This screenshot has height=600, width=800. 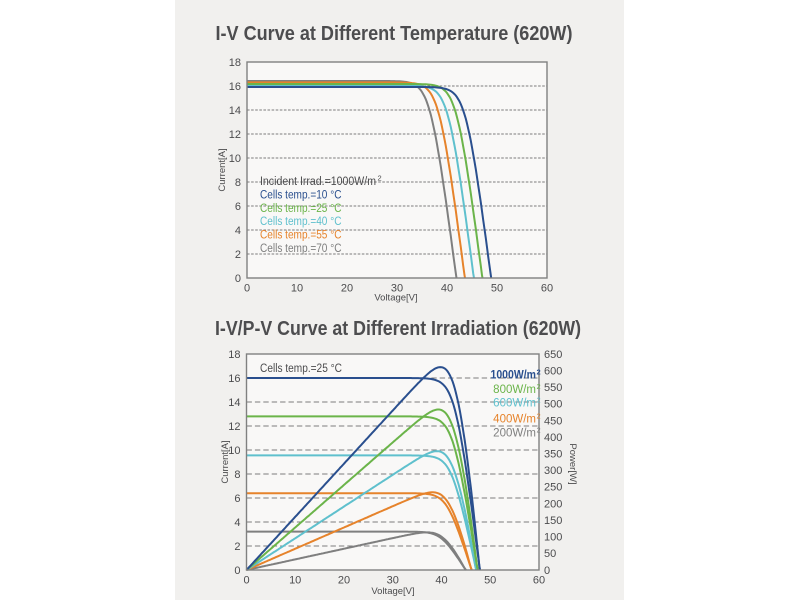 What do you see at coordinates (301, 195) in the screenshot?
I see `svg-text: Cells temp.=10 °C` at bounding box center [301, 195].